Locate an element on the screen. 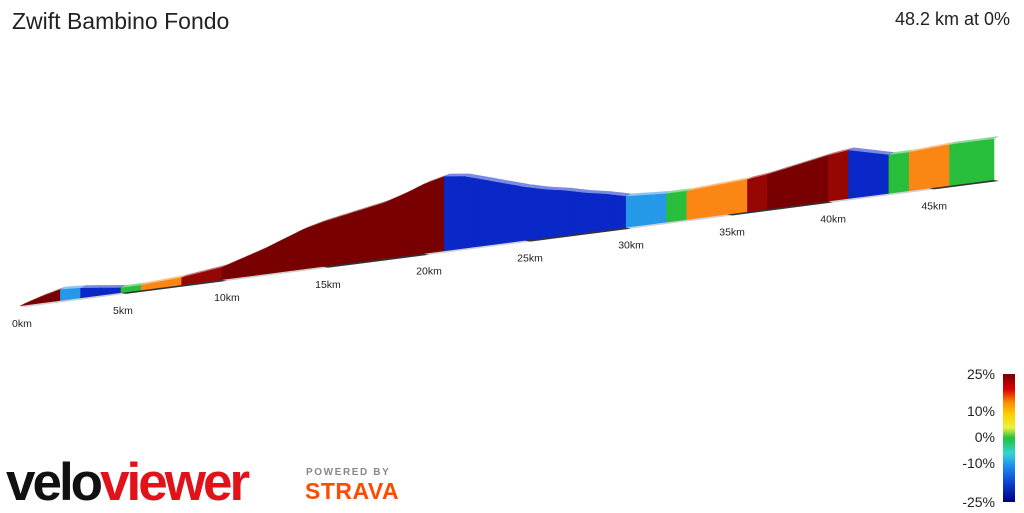 This screenshot has height=513, width=1024. km-tick-label: 40km is located at coordinates (833, 219).